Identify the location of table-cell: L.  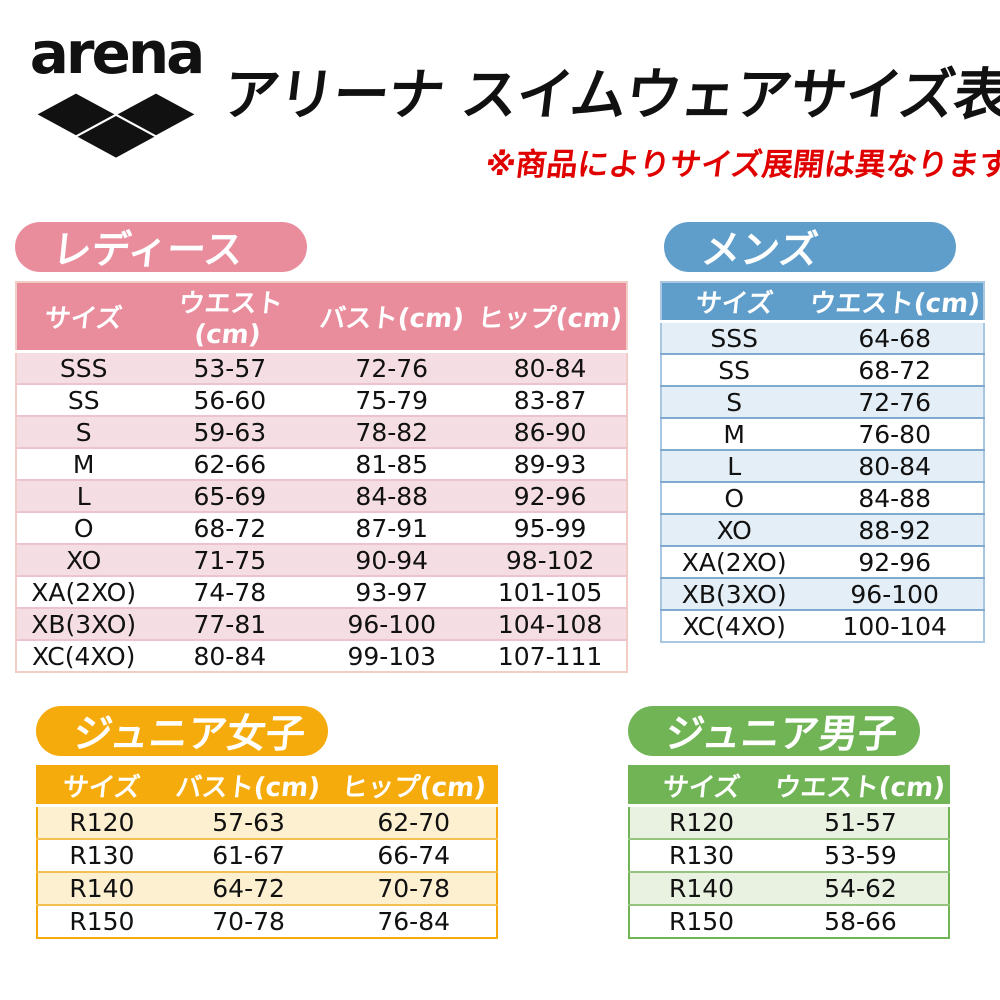
(83, 495).